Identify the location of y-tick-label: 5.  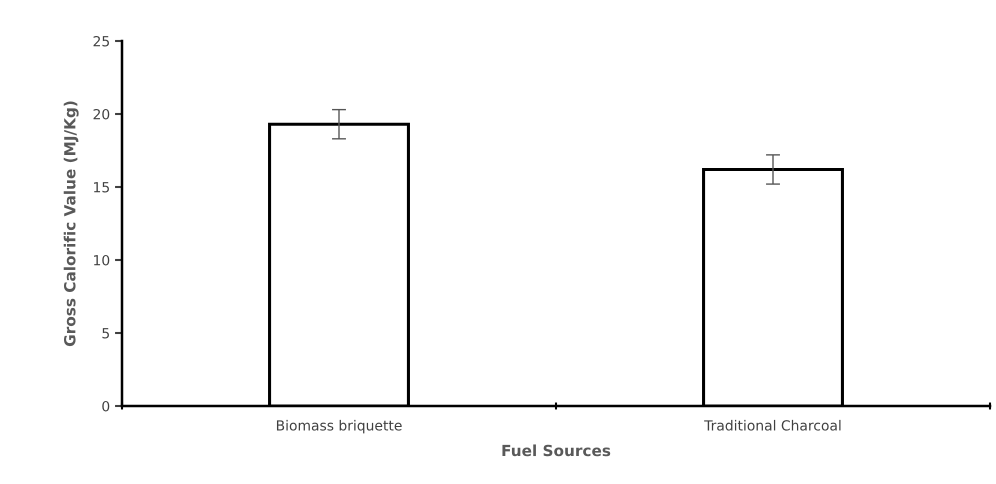
(105, 333).